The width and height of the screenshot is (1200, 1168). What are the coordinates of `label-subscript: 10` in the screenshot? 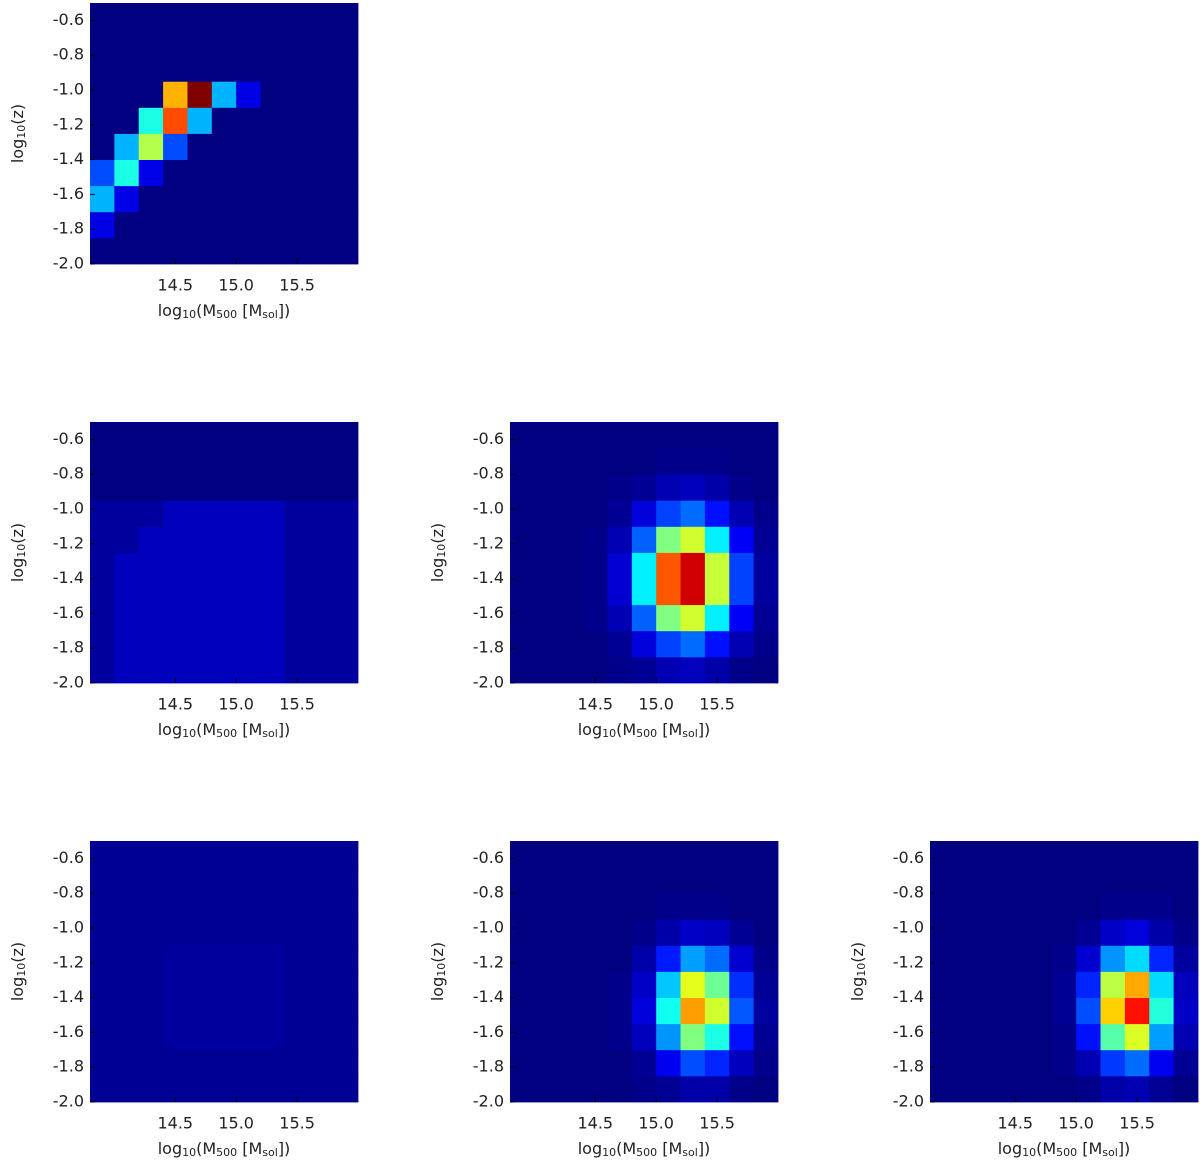 It's located at (609, 1152).